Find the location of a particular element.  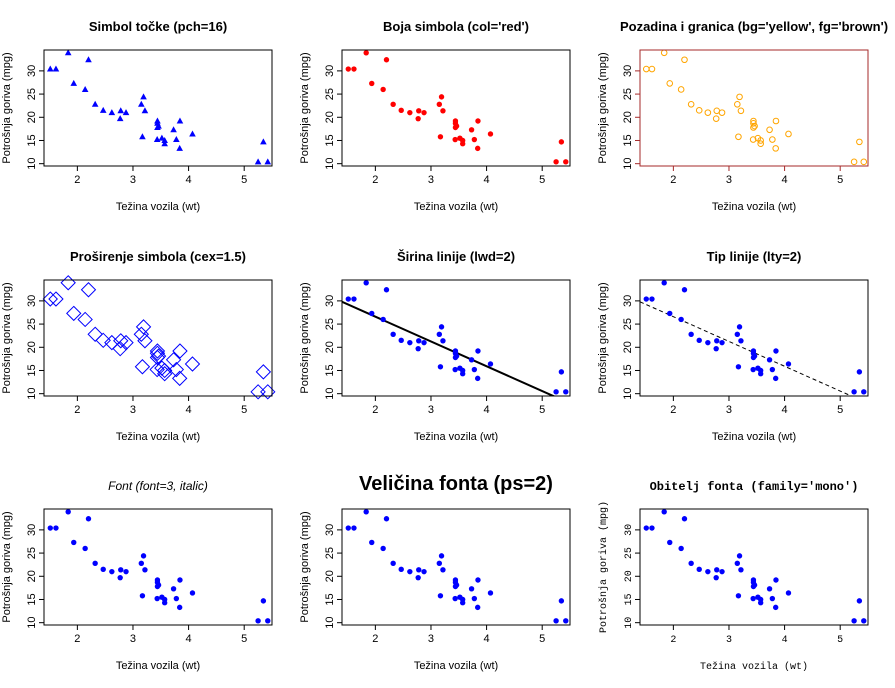

plot-frame is located at coordinates (456, 108).